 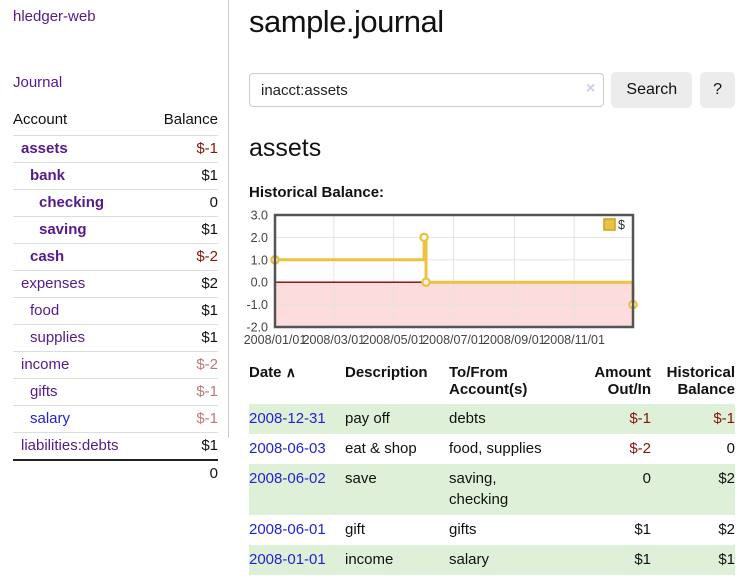 What do you see at coordinates (70, 445) in the screenshot?
I see `account-link: liabilities:debts` at bounding box center [70, 445].